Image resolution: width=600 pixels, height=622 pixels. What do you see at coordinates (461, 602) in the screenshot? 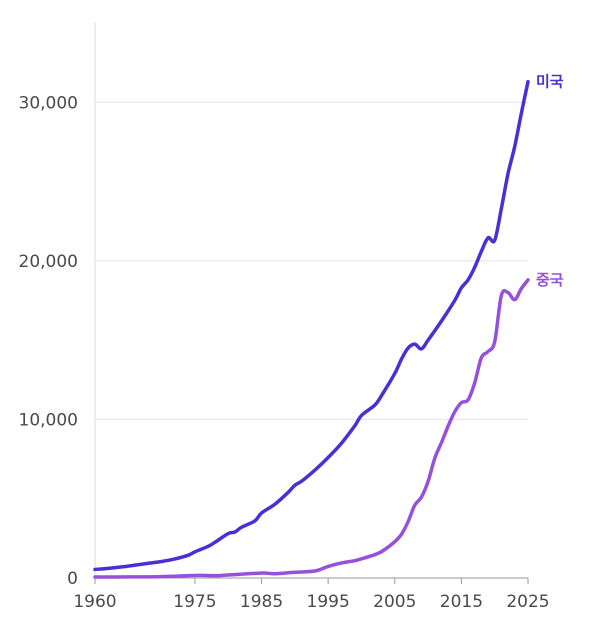
I see `x-tick-label: 2015` at bounding box center [461, 602].